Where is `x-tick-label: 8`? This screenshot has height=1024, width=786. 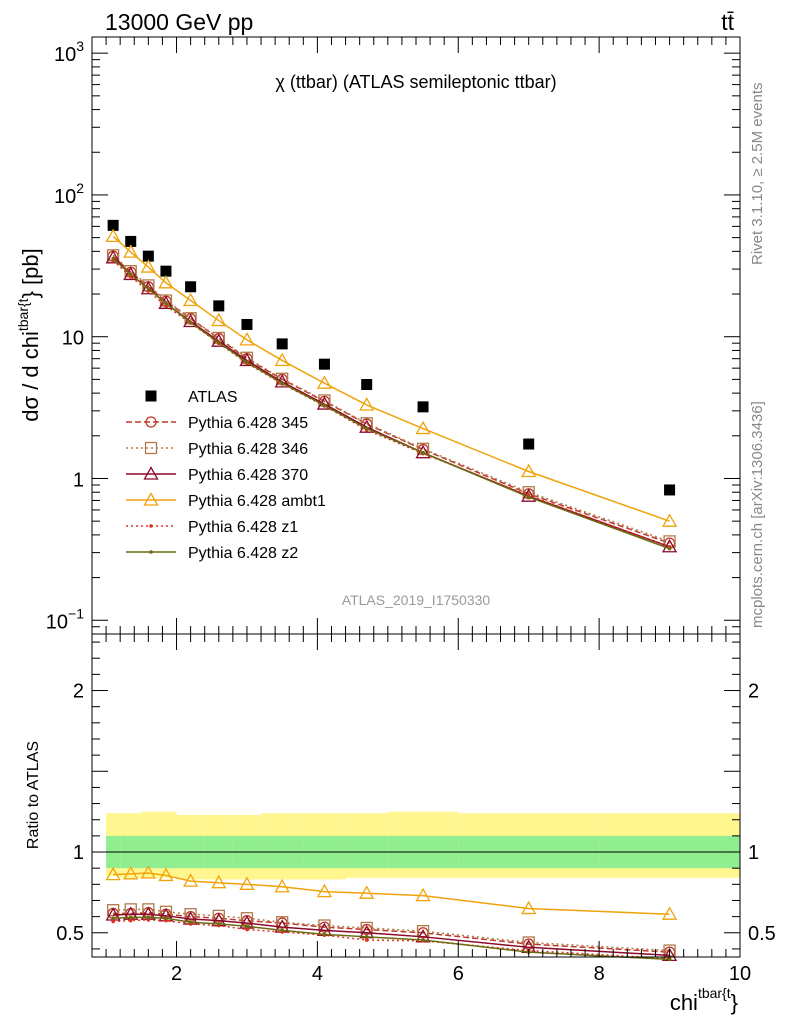
x-tick-label: 8 is located at coordinates (599, 974).